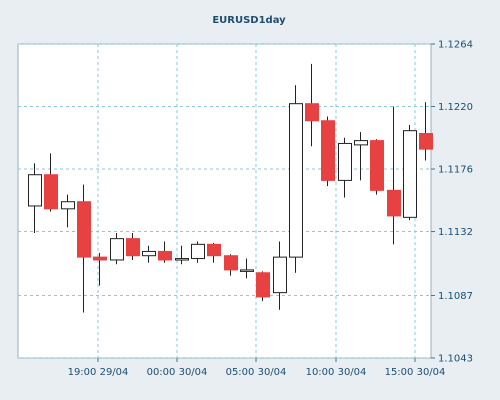 The width and height of the screenshot is (500, 400). I want to click on y-tick-label: 1.1043, so click(455, 359).